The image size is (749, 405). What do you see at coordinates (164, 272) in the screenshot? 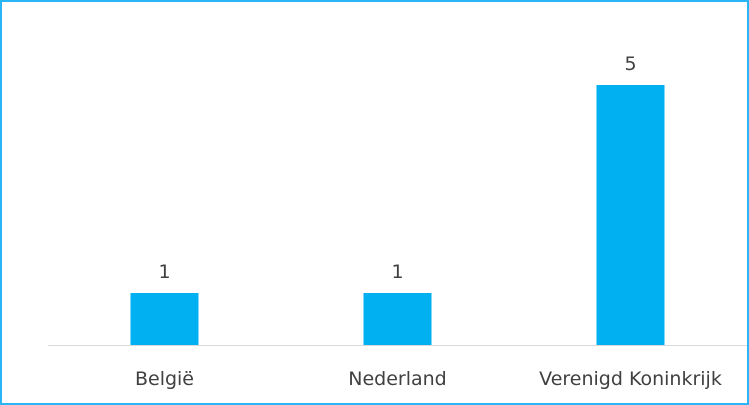
I see `data-label-0: 1` at bounding box center [164, 272].